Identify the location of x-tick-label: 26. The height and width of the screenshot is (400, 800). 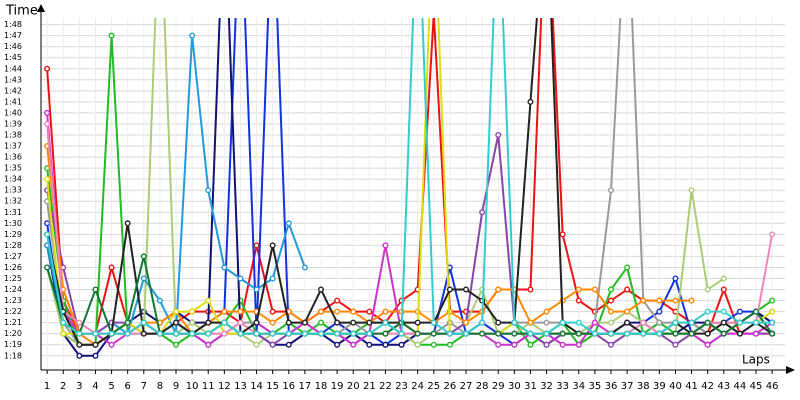
(450, 386).